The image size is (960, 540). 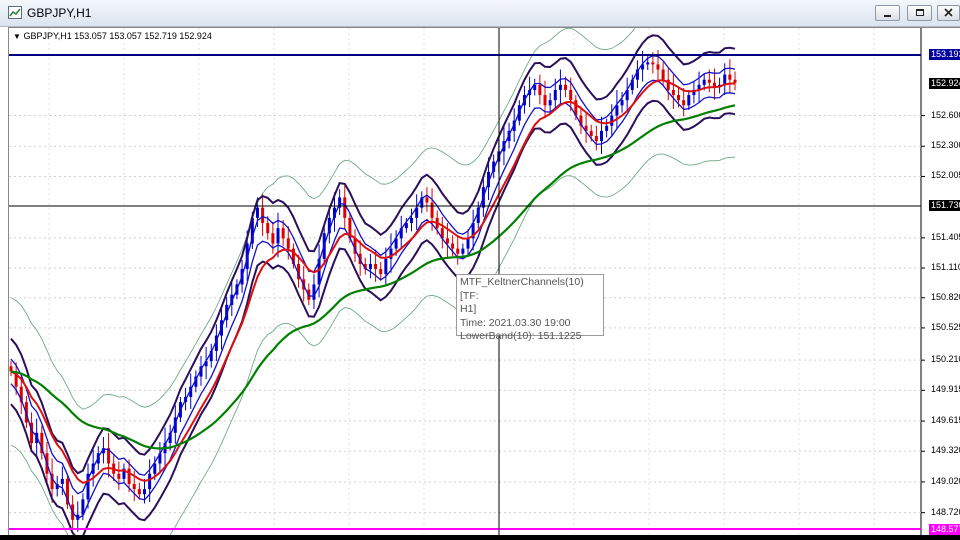 What do you see at coordinates (945, 420) in the screenshot?
I see `price-tick-label: 149.615` at bounding box center [945, 420].